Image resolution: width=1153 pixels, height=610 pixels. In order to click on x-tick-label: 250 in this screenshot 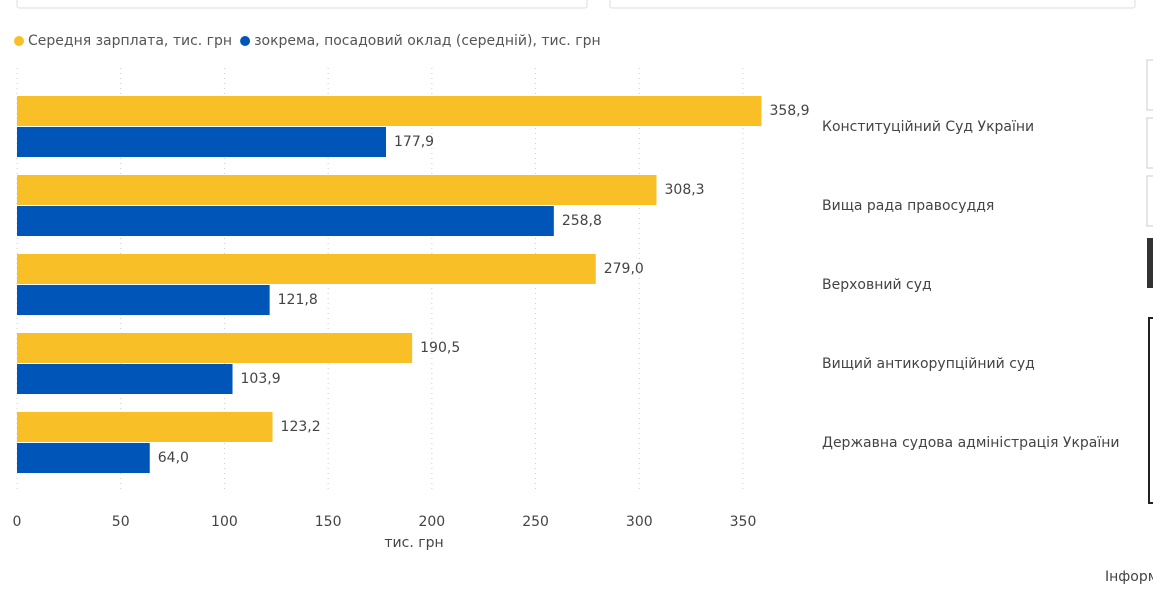, I will do `click(535, 522)`.